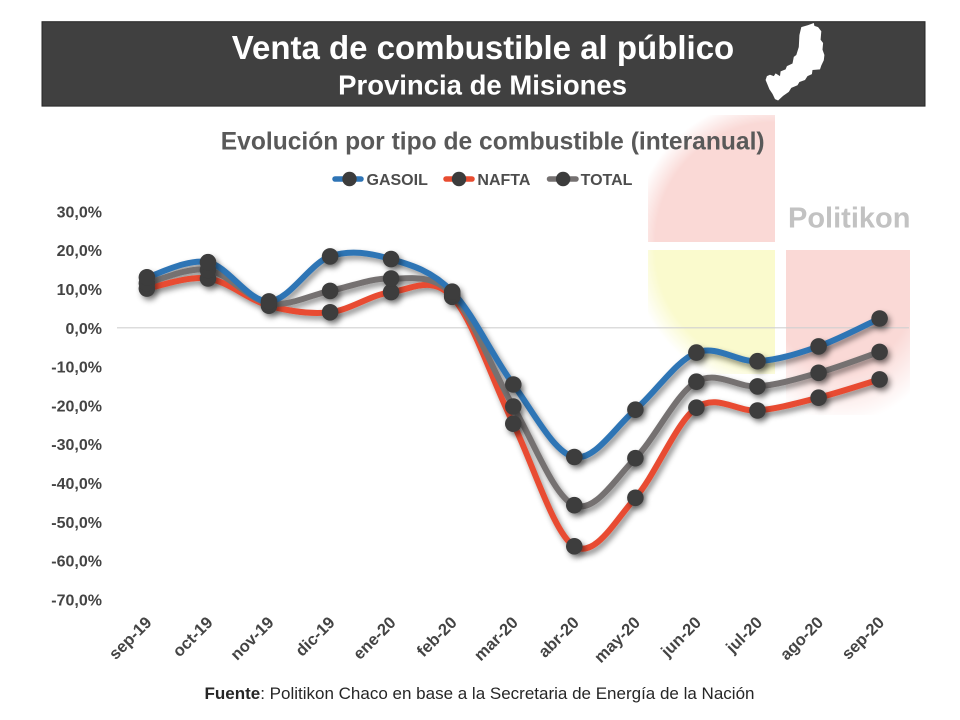 The height and width of the screenshot is (720, 960). Describe the element at coordinates (79, 212) in the screenshot. I see `svg-text: 30,0%` at that location.